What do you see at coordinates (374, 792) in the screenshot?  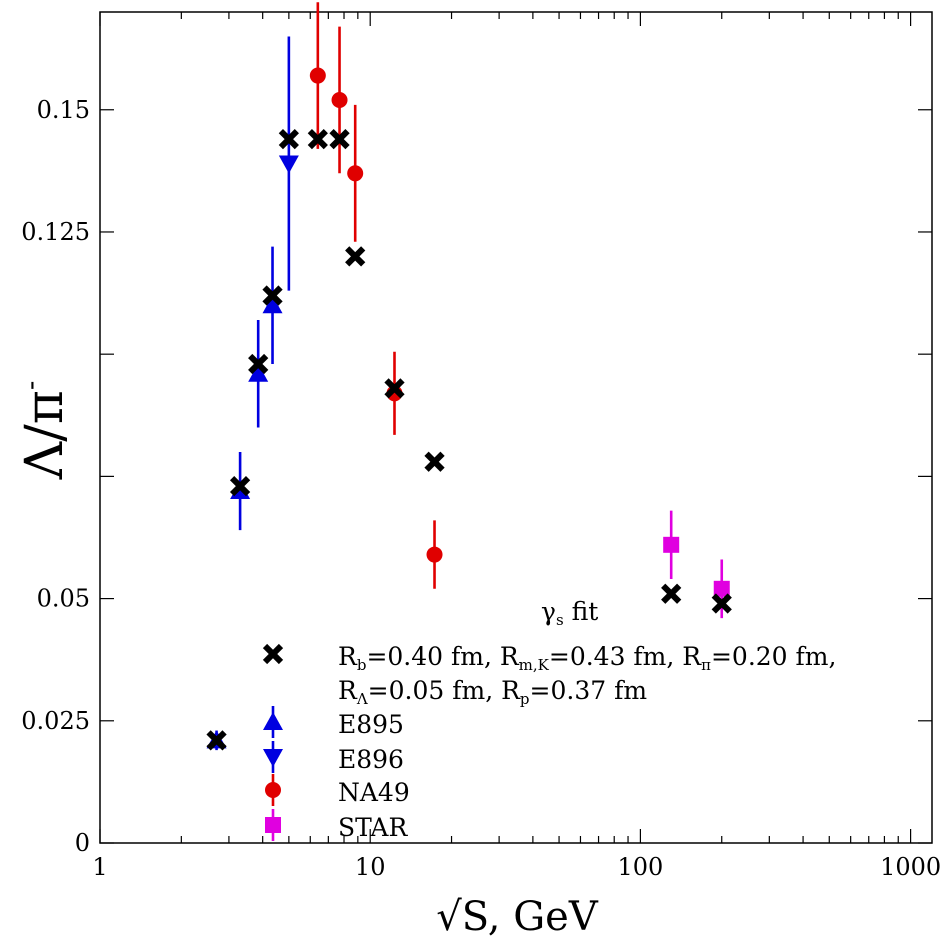 I see `legend-label-na49: NA49` at bounding box center [374, 792].